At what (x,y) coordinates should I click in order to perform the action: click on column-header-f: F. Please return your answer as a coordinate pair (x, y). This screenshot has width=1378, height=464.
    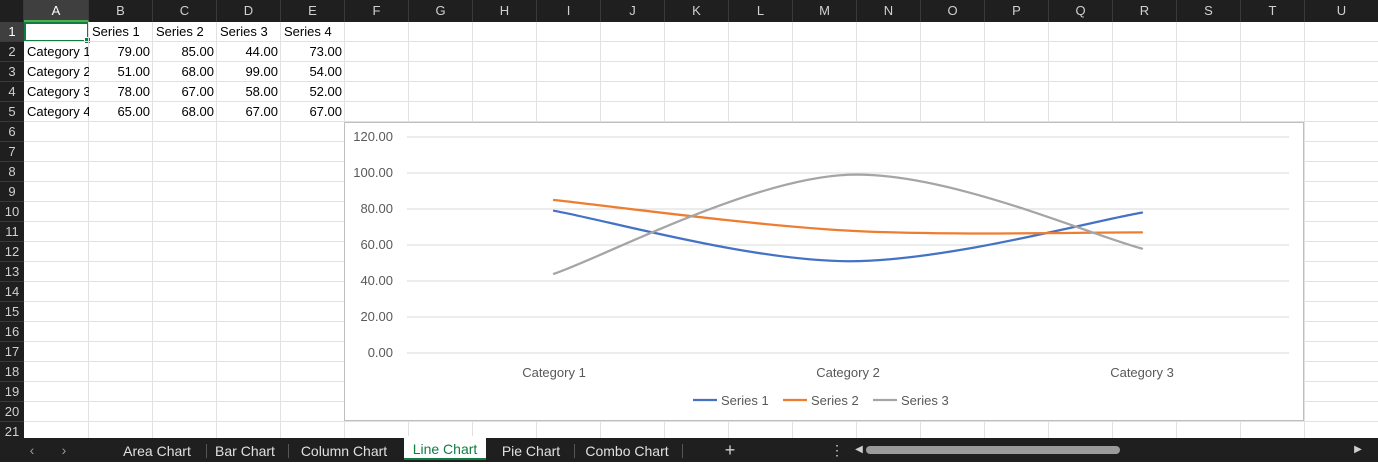
    Looking at the image, I should click on (377, 11).